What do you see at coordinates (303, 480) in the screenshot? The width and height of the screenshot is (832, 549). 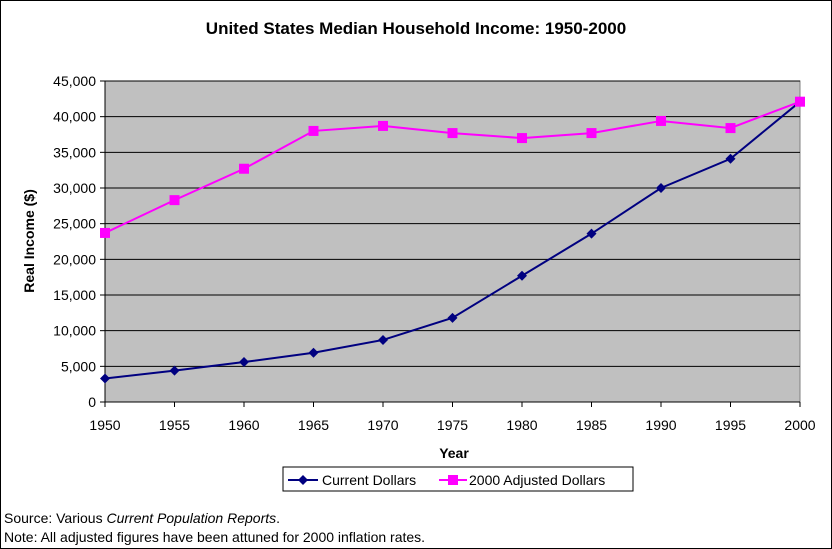 I see `legend-diamond-icon` at bounding box center [303, 480].